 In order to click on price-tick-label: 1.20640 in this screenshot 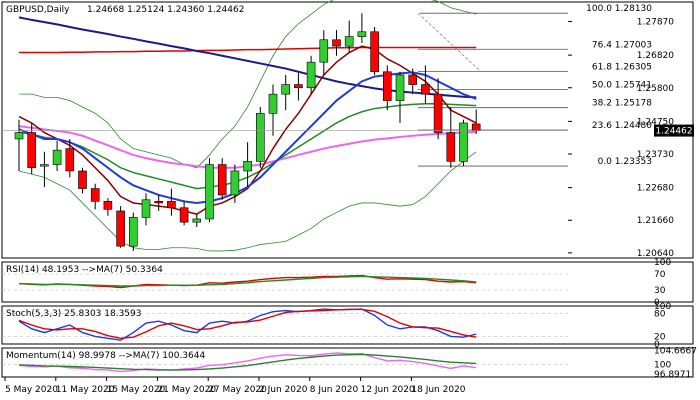, I will do `click(655, 254)`.